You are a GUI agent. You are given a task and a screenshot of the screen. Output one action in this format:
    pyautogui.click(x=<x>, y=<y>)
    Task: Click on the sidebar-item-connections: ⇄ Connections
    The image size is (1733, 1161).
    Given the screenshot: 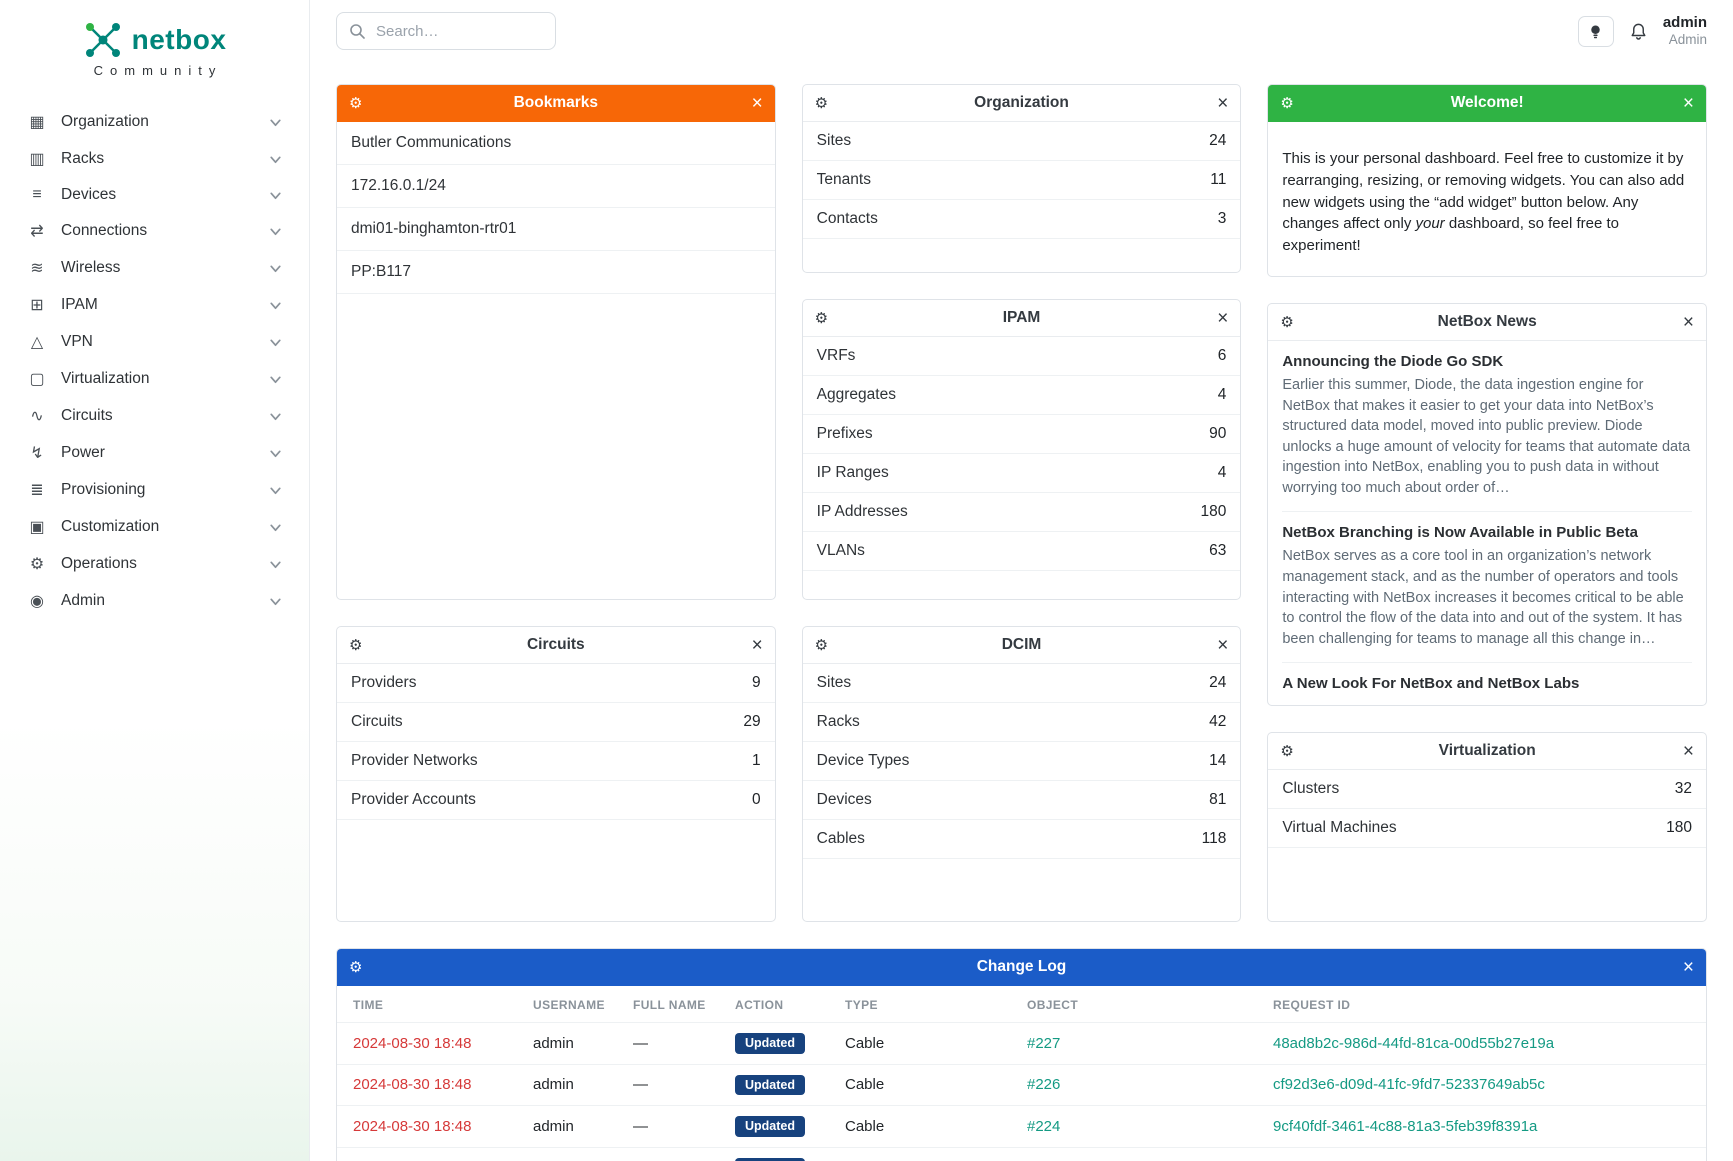 What is the action you would take?
    pyautogui.click(x=154, y=231)
    